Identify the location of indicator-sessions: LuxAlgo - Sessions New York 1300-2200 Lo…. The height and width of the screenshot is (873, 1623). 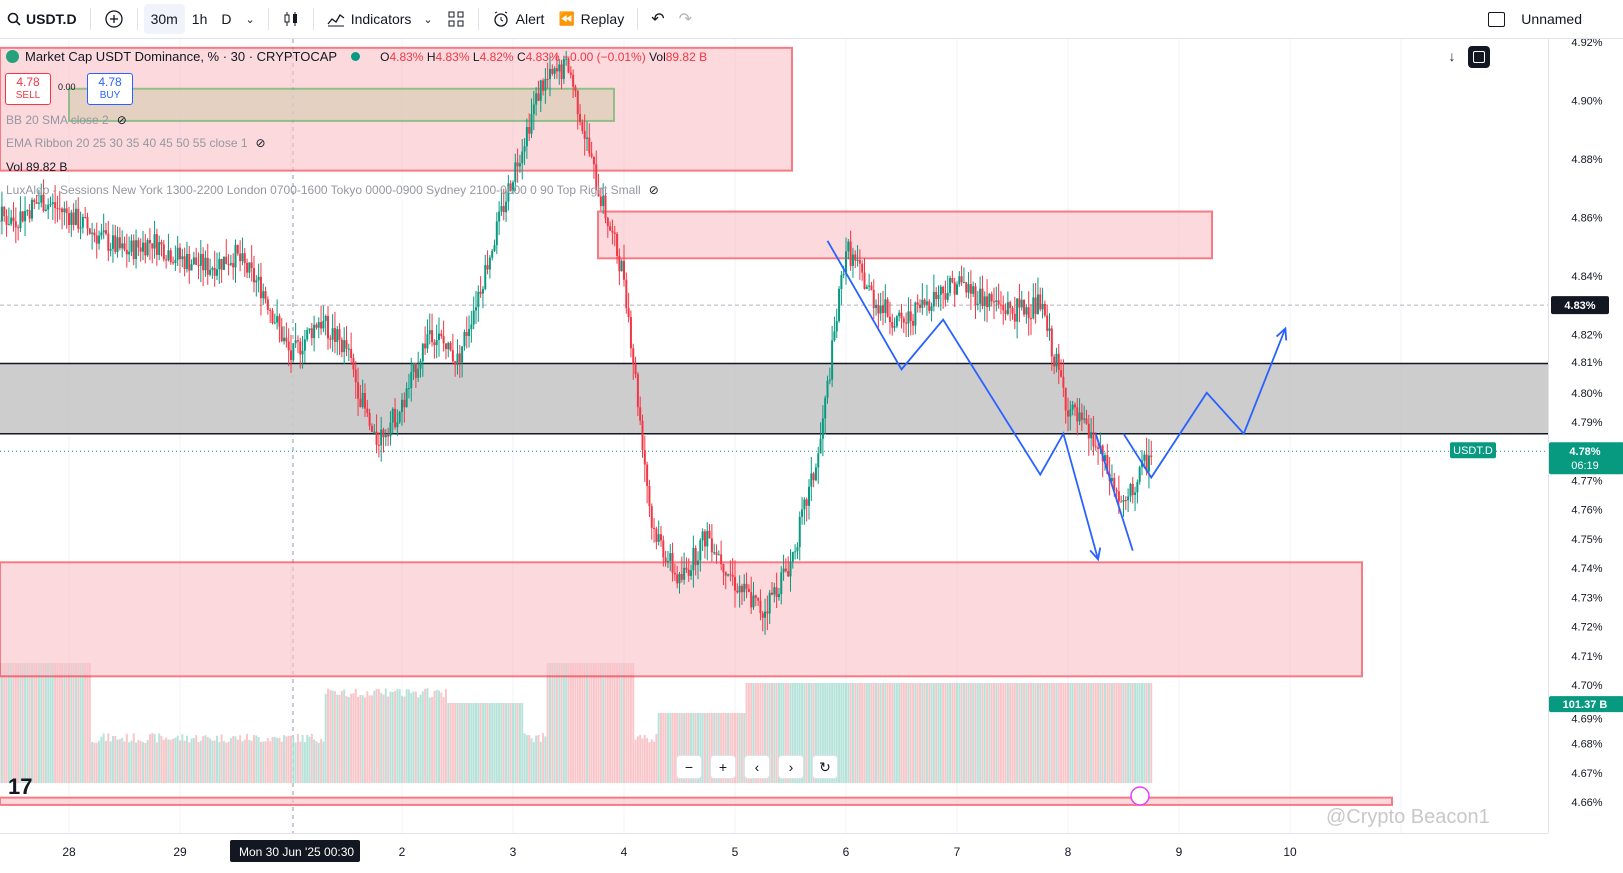
(332, 190).